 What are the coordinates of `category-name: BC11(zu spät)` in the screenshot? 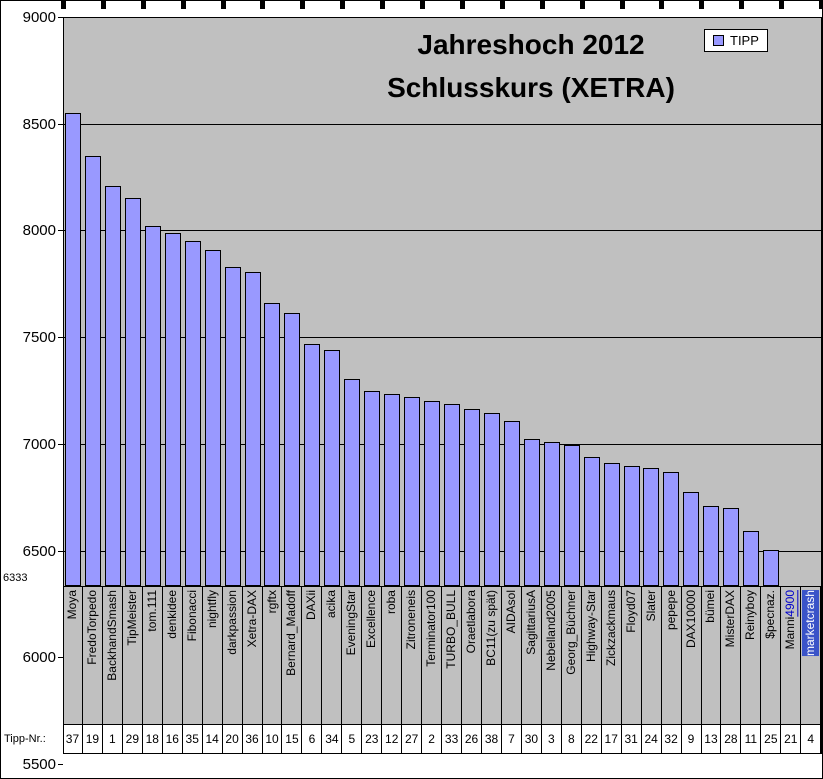 It's located at (490, 628).